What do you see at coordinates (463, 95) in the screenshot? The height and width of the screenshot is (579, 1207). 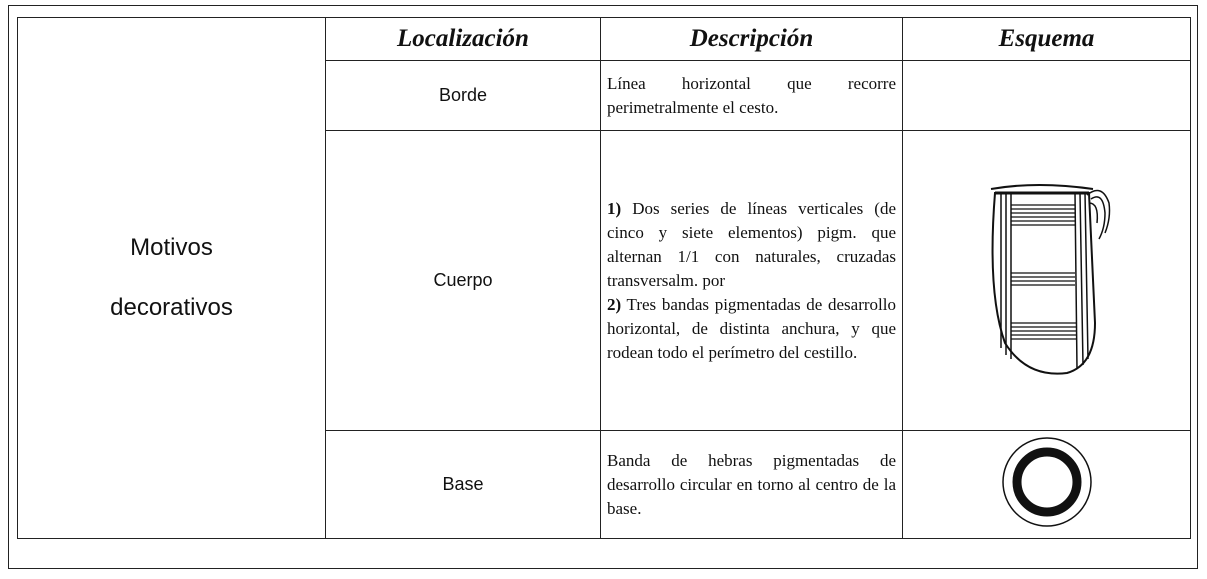 I see `location: Borde` at bounding box center [463, 95].